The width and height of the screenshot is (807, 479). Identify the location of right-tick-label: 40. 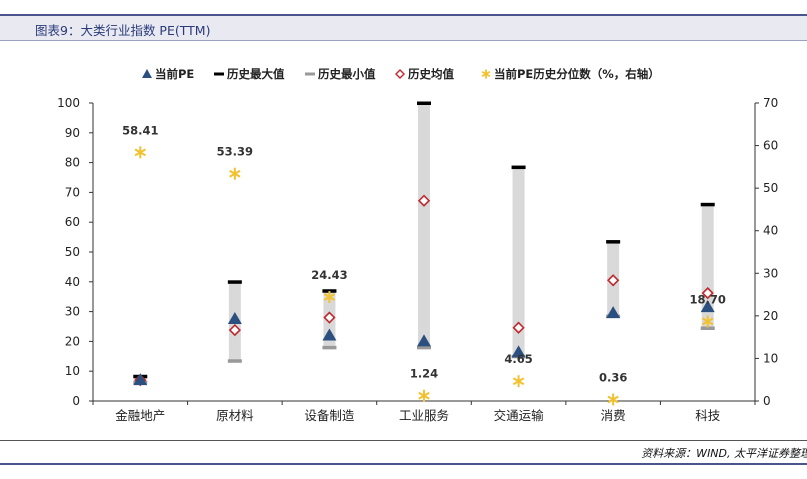
(770, 231).